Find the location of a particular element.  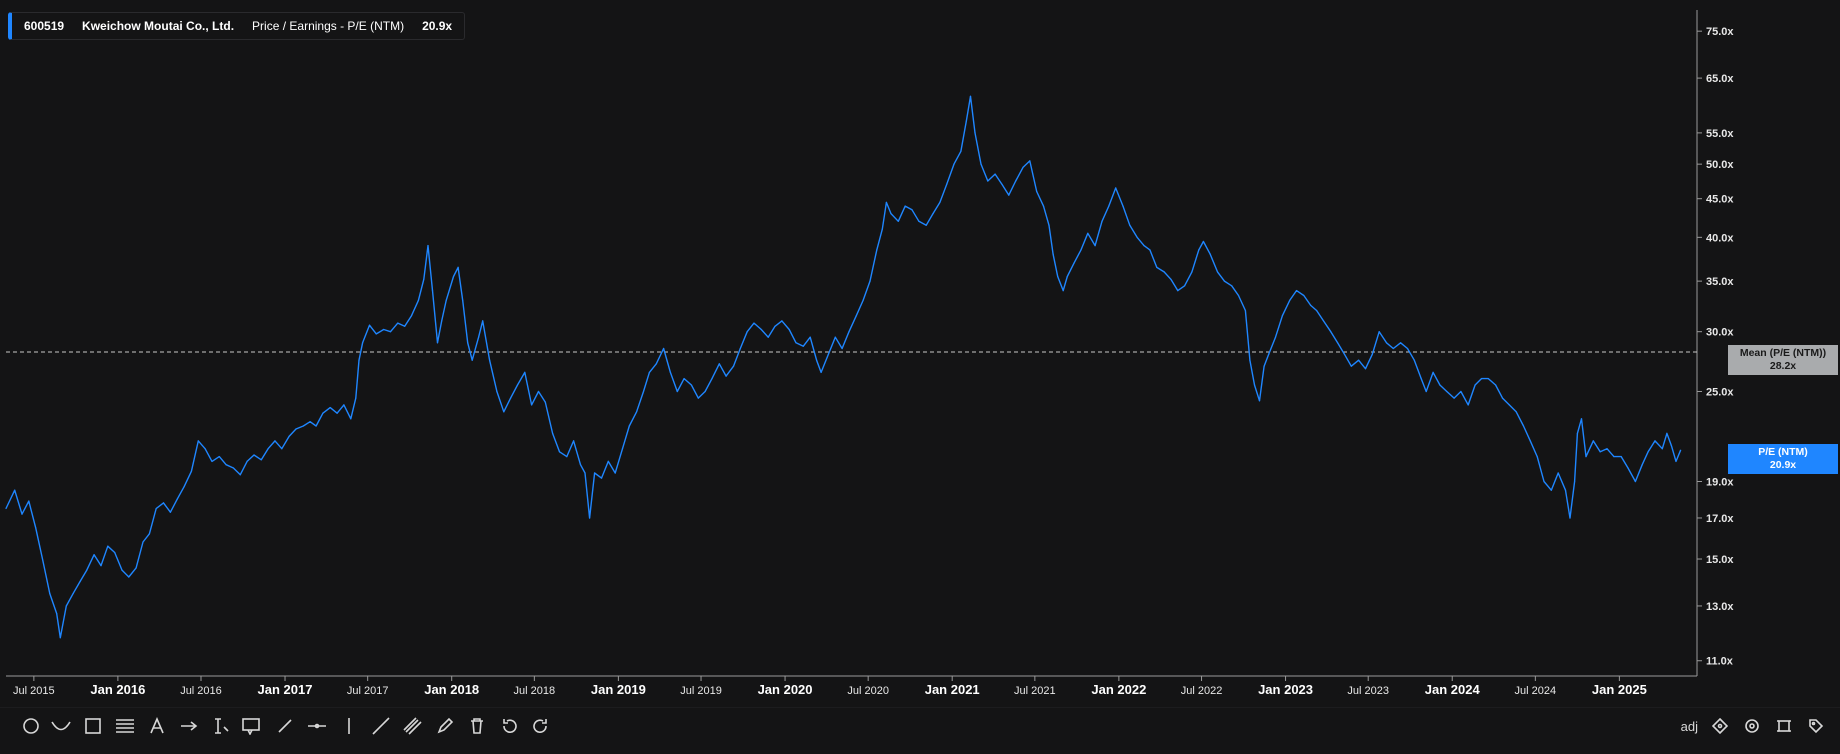

circle-tool-icon is located at coordinates (31, 726).